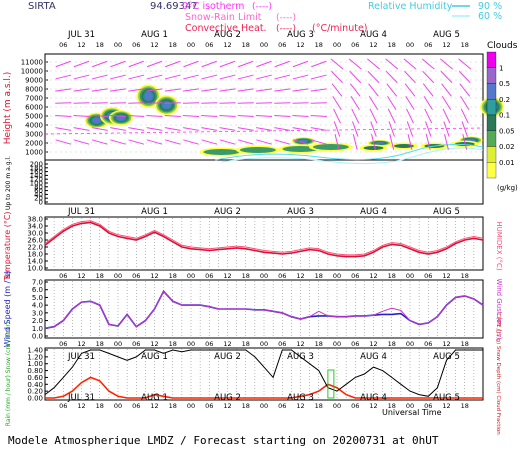  Describe the element at coordinates (154, 35) in the screenshot. I see `day-label-top: AUG 1` at that location.